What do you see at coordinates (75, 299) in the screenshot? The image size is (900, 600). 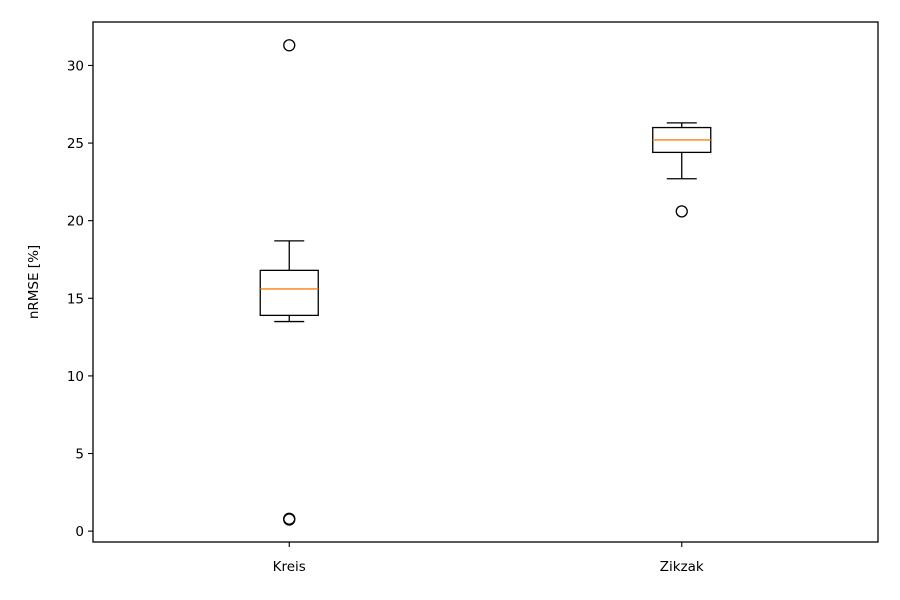 I see `y-tick-label: 15` at bounding box center [75, 299].